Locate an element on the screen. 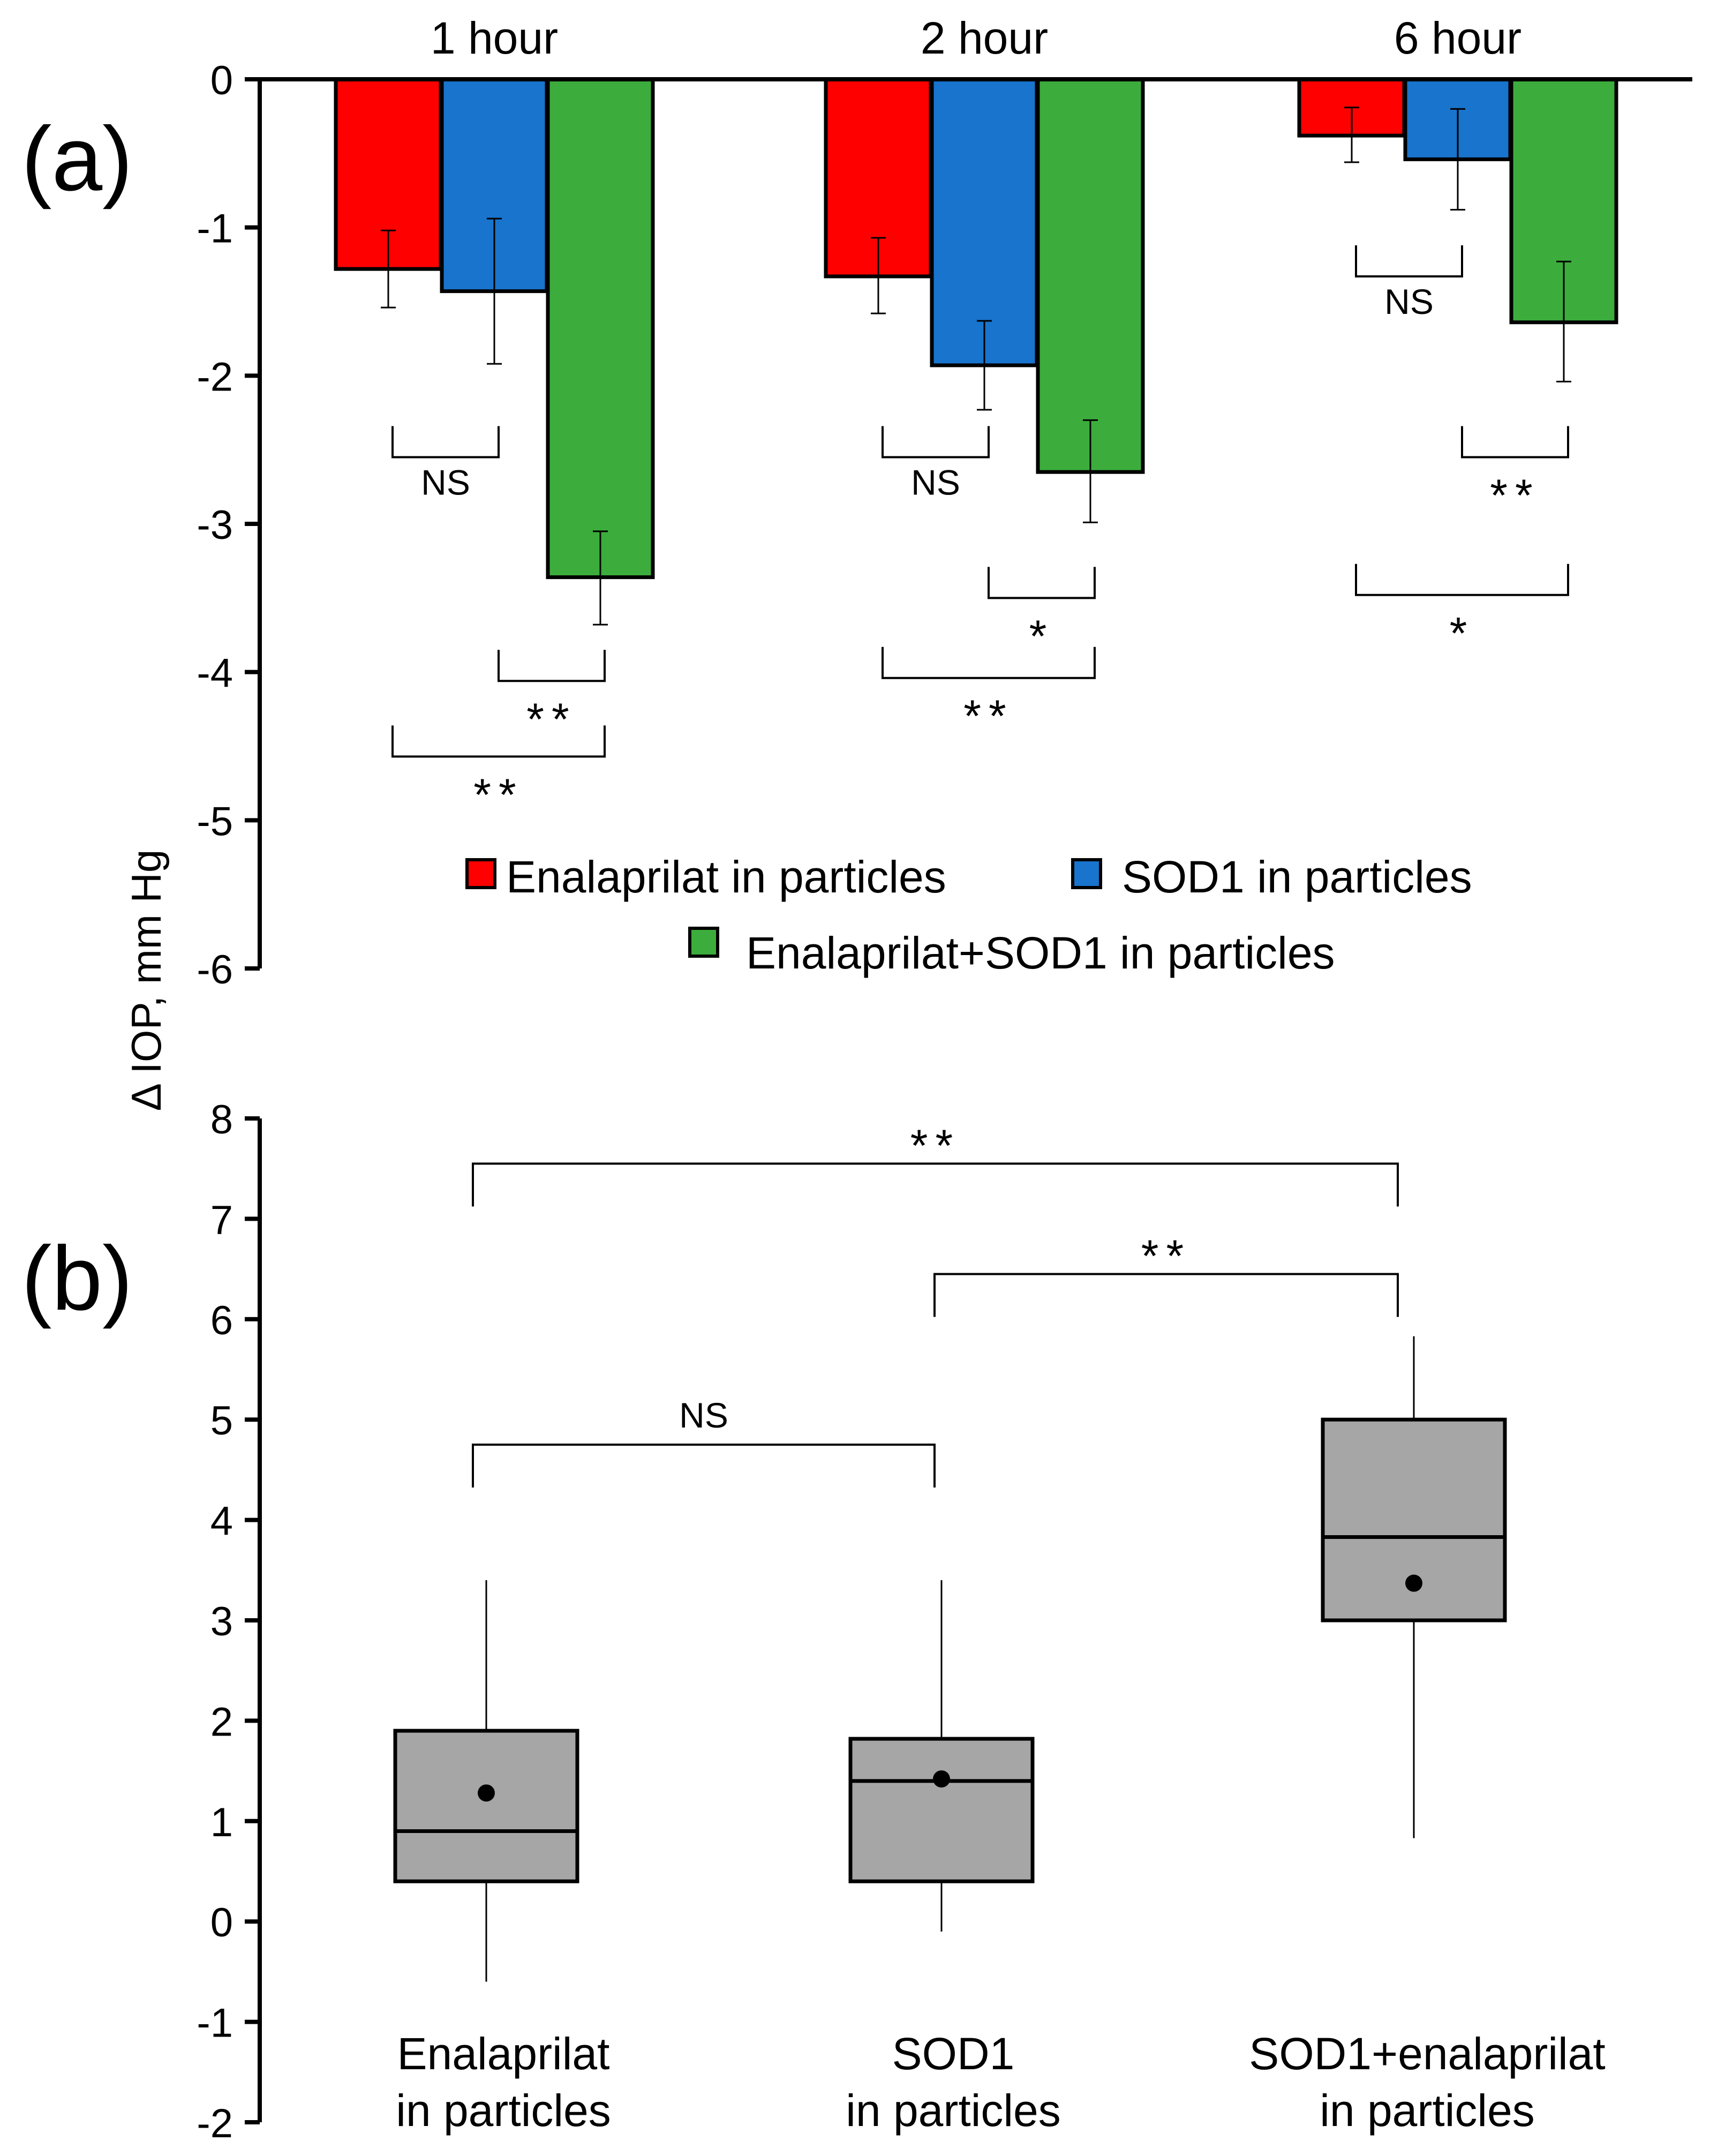 The image size is (1710, 2156). panel-b-category-label: SOD1+enalaprilat in particles is located at coordinates (1427, 2082).